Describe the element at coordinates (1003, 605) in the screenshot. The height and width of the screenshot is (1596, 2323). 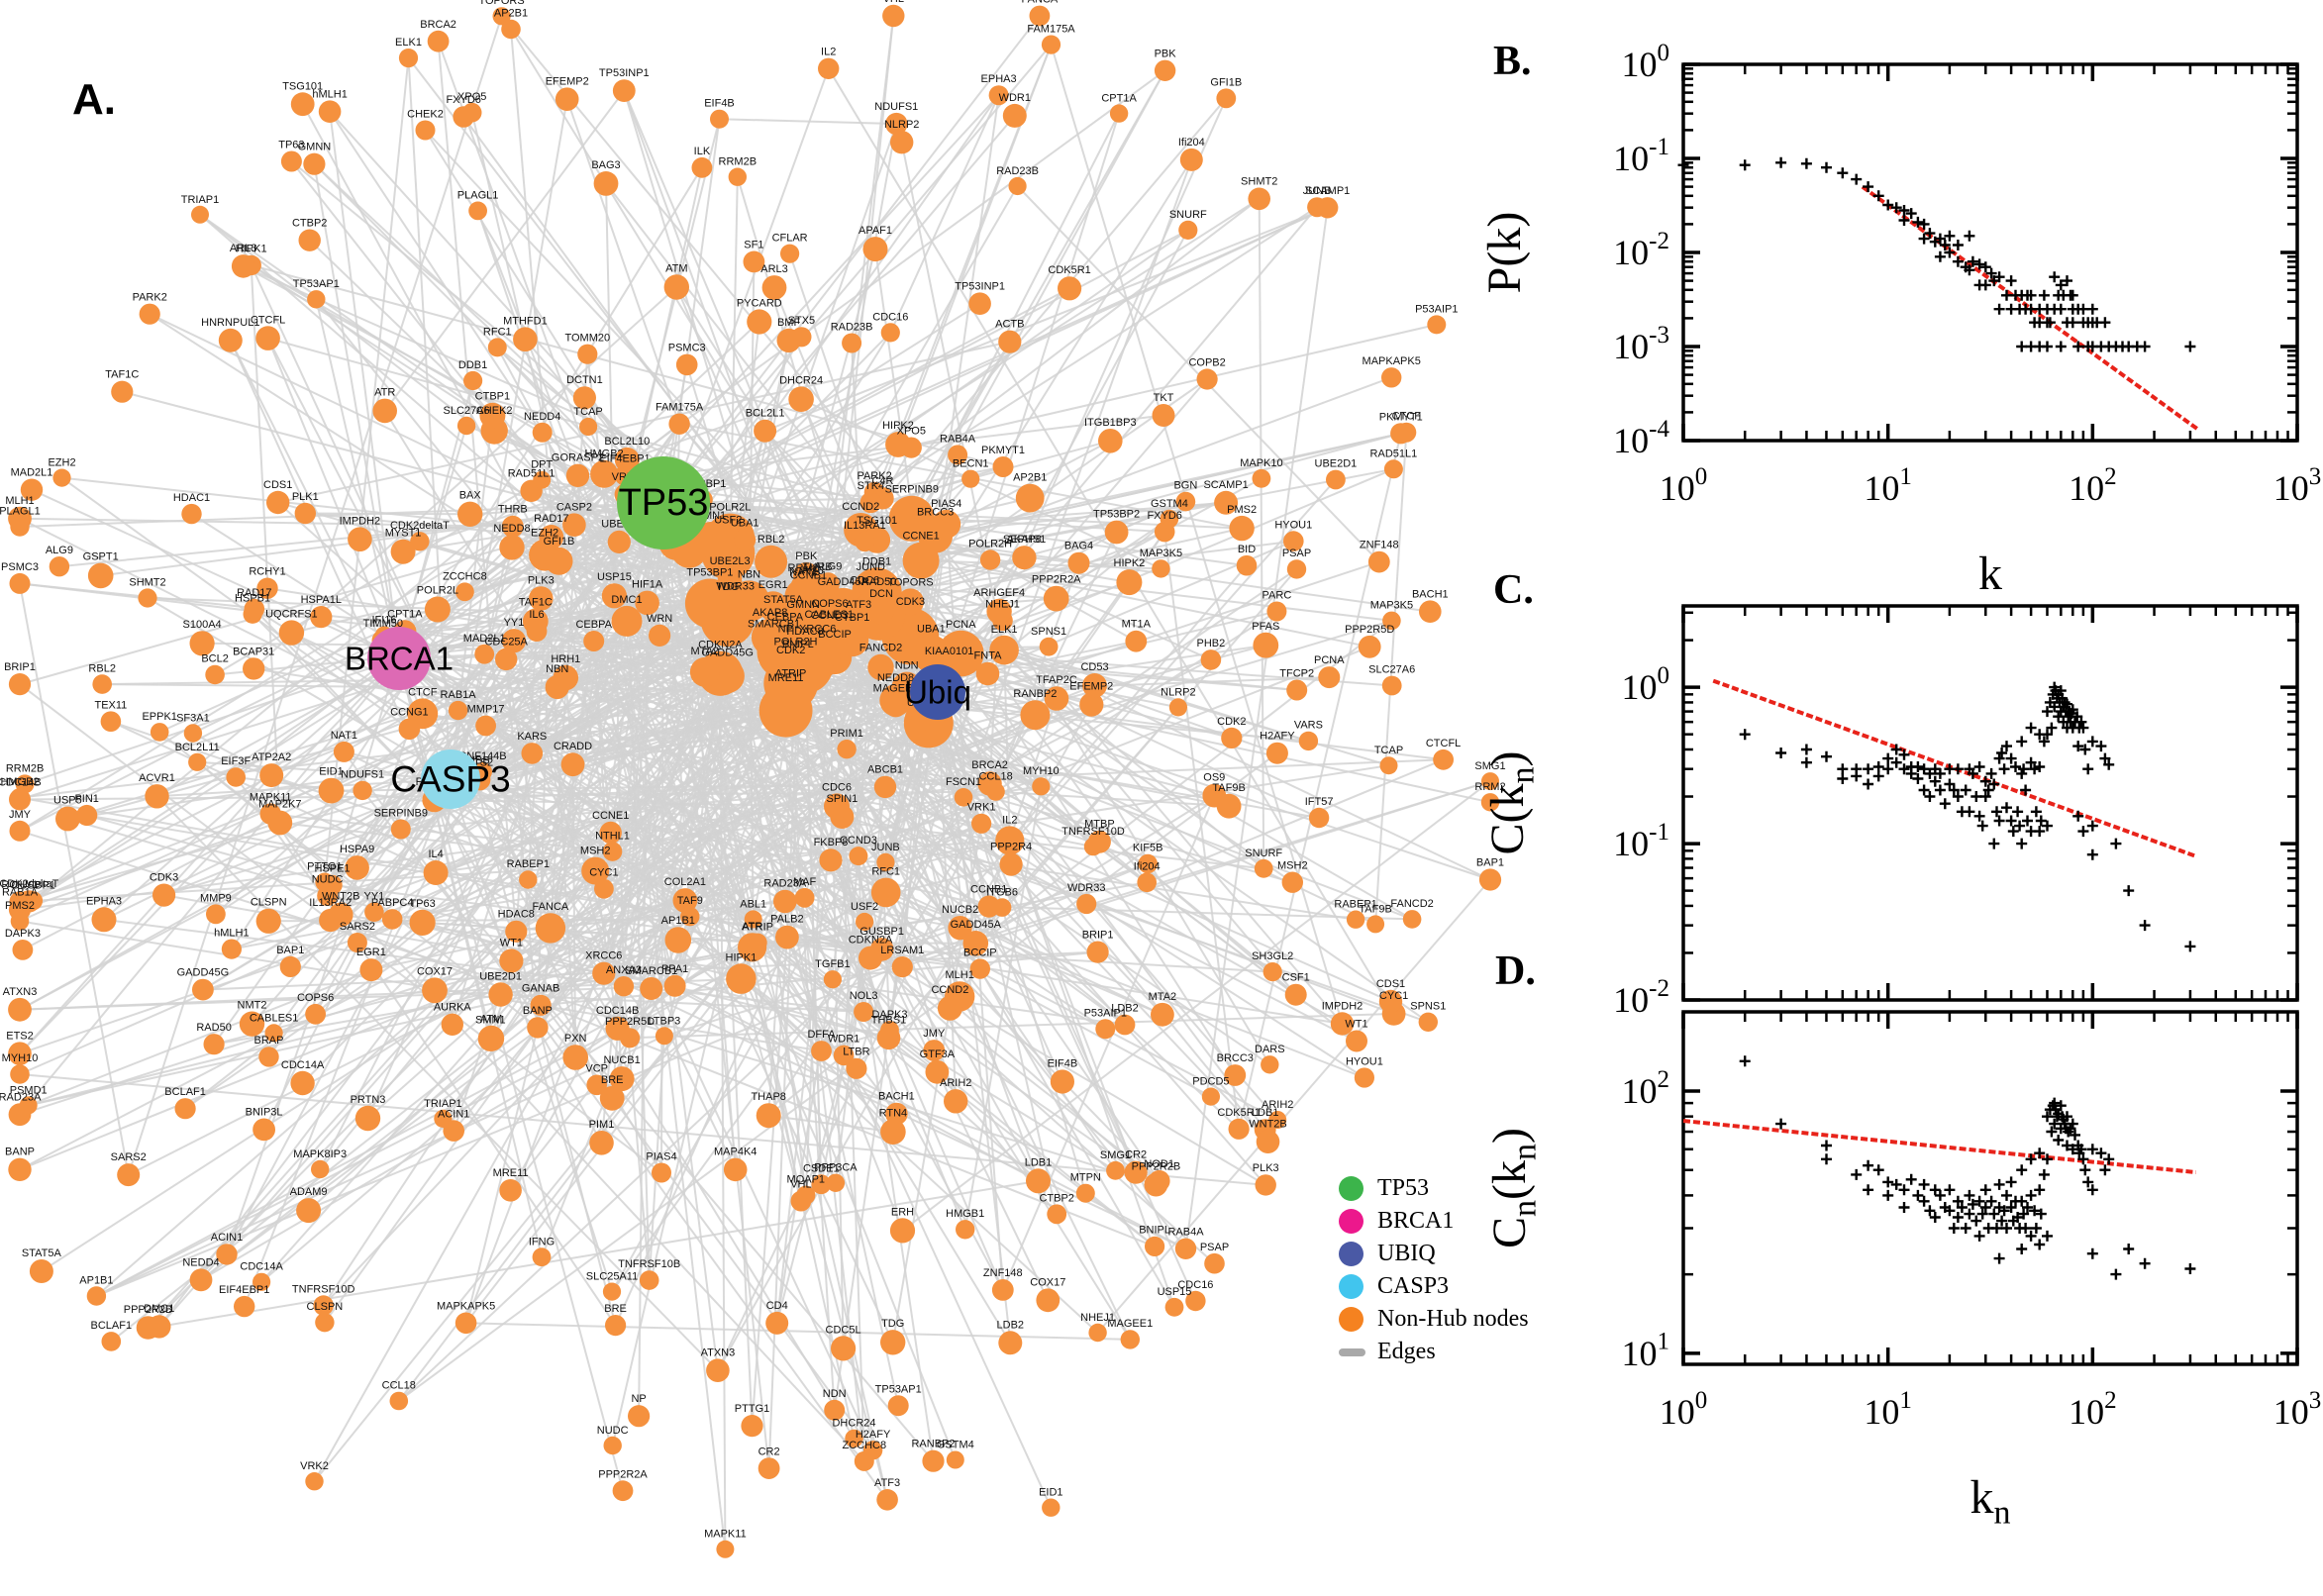
I see `gene-label: NHEJ1` at that location.